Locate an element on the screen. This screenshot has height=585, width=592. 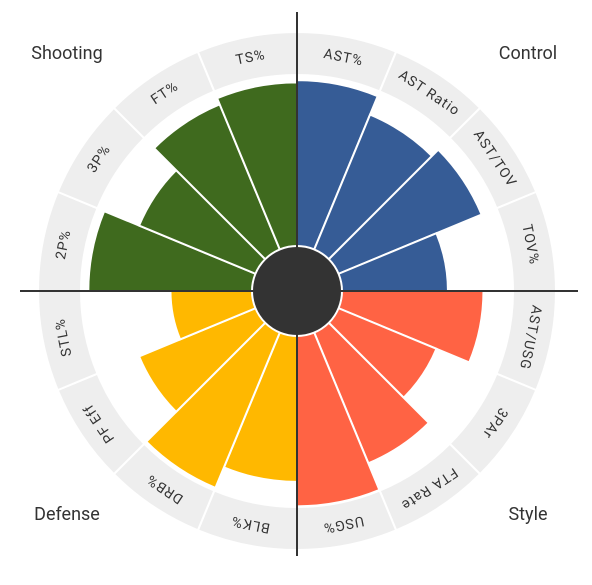
category-label: 2P% is located at coordinates (64, 244).